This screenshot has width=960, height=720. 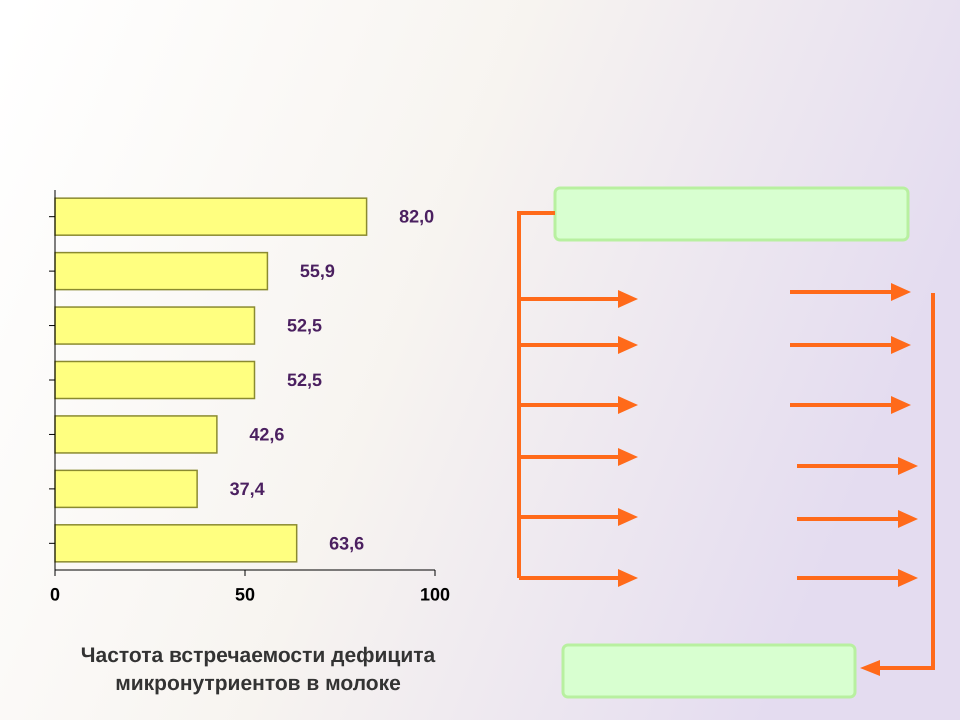 I want to click on x-tick-label: 50, so click(x=245, y=594).